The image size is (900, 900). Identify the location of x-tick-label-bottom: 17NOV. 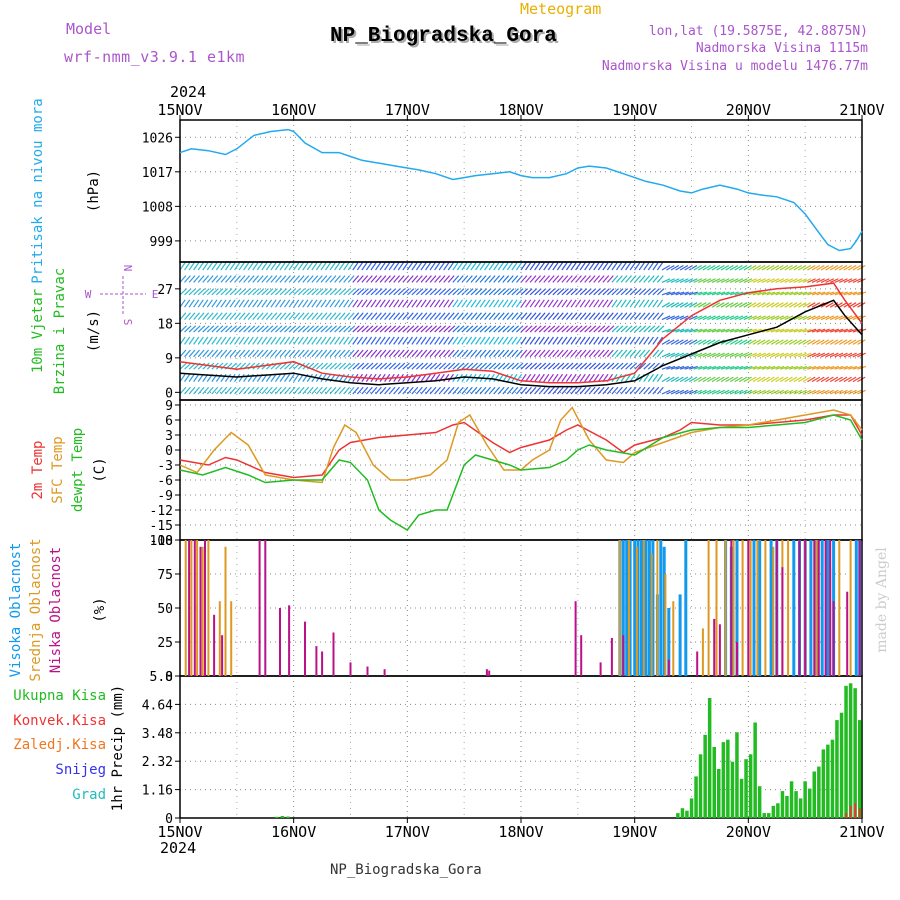
(407, 832).